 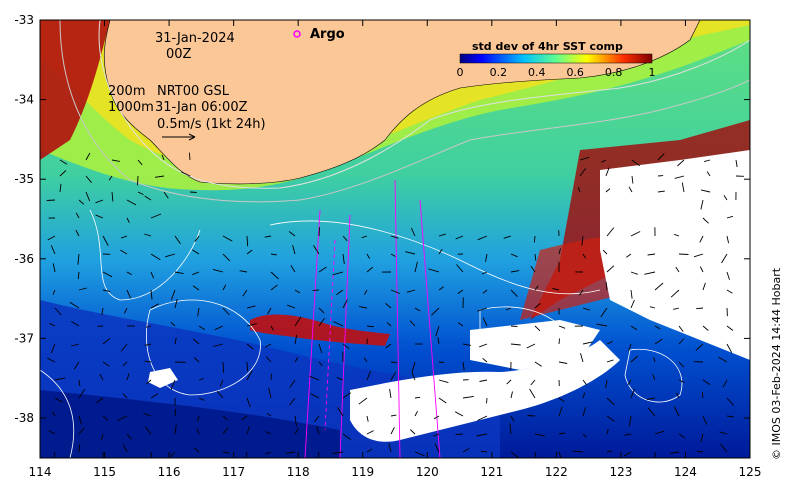 What do you see at coordinates (614, 72) in the screenshot?
I see `colorbar-tick-label: 0.8` at bounding box center [614, 72].